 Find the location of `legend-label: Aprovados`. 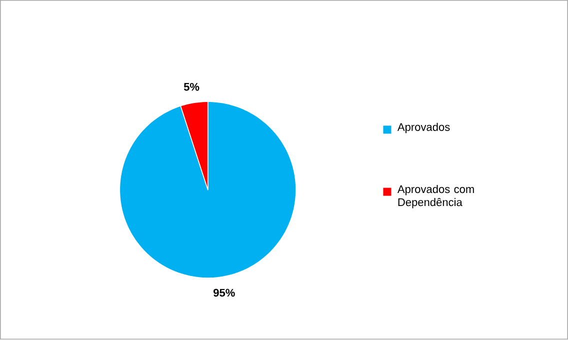

legend-label: Aprovados is located at coordinates (423, 128).